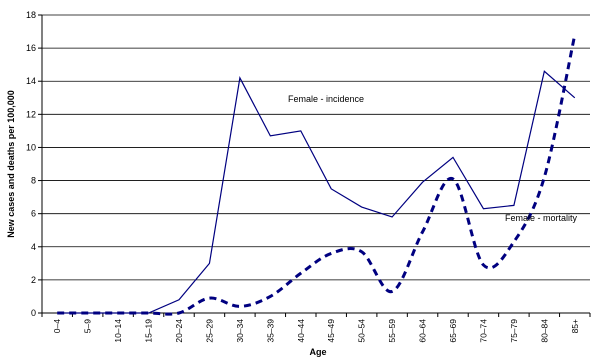 The width and height of the screenshot is (595, 360). What do you see at coordinates (544, 331) in the screenshot?
I see `x-tick-label: 80–84` at bounding box center [544, 331].